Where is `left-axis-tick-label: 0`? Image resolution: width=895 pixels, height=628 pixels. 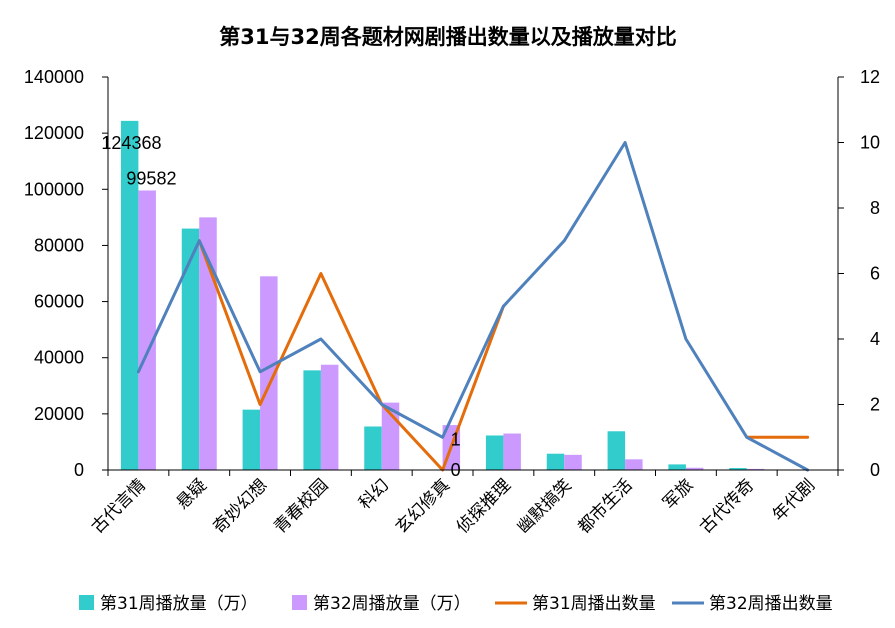 left-axis-tick-label: 0 is located at coordinates (79, 470).